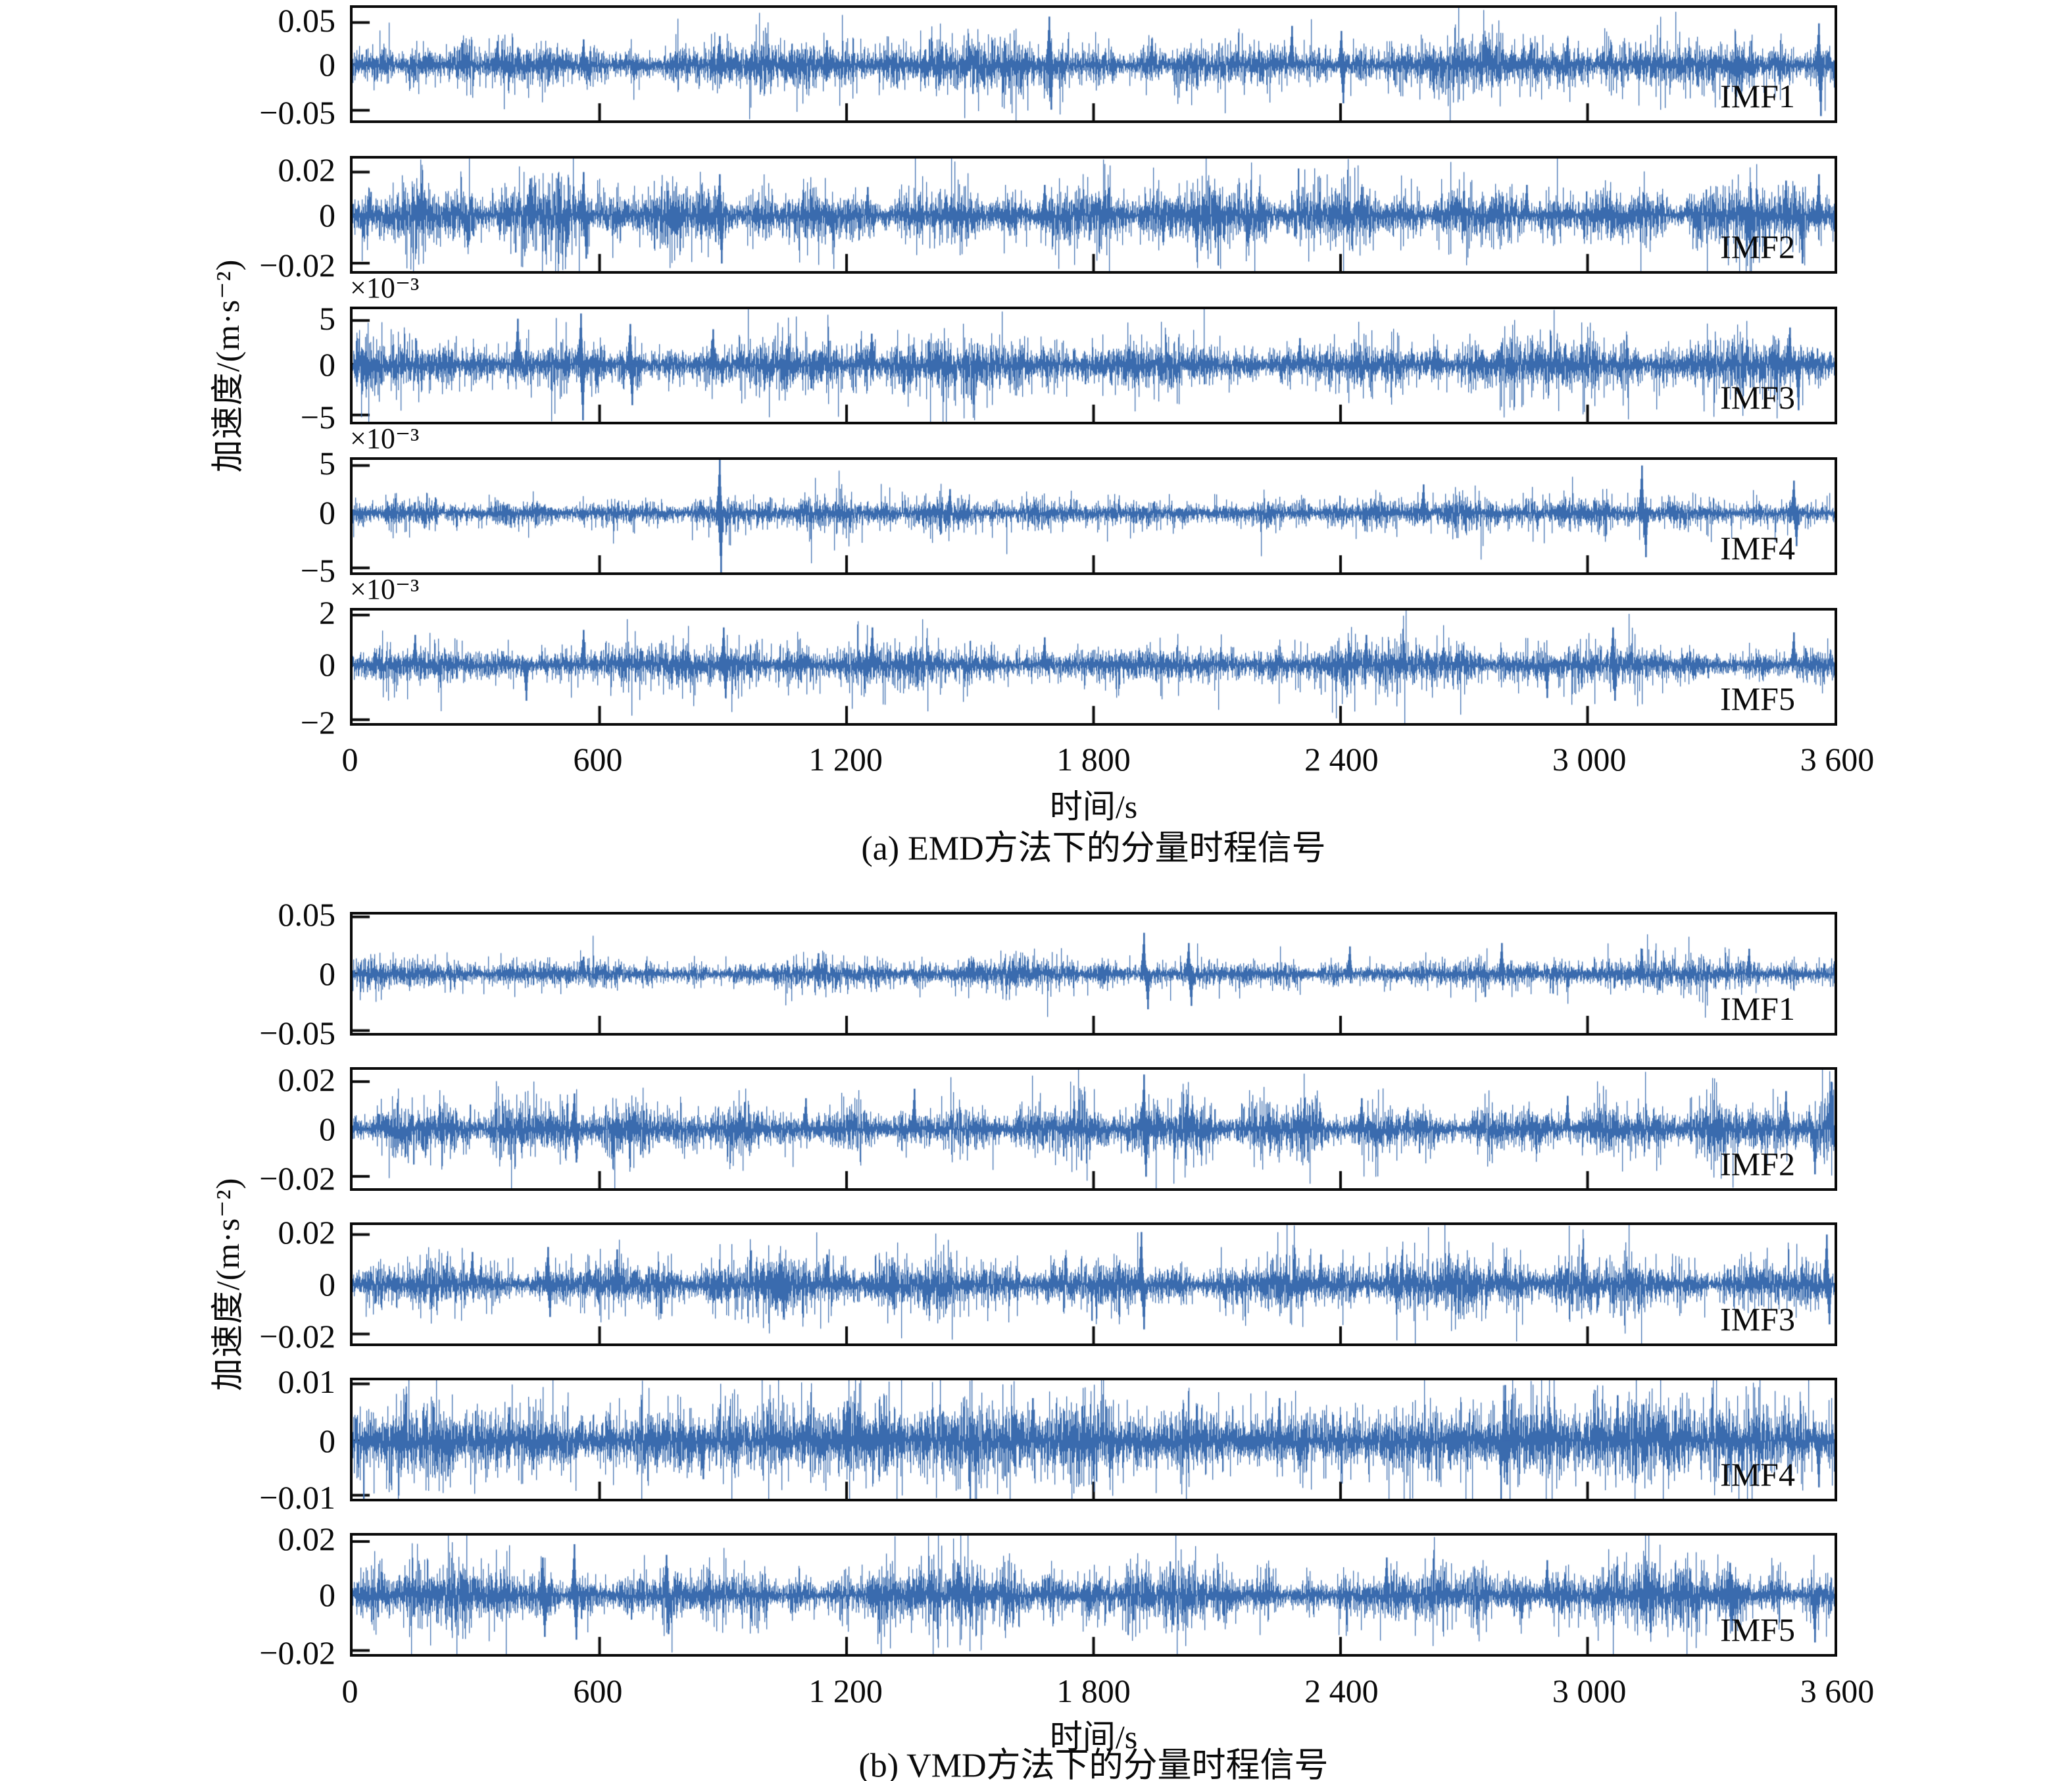 This screenshot has width=2072, height=1781. I want to click on subplot-a-imf2-plot, so click(1093, 215).